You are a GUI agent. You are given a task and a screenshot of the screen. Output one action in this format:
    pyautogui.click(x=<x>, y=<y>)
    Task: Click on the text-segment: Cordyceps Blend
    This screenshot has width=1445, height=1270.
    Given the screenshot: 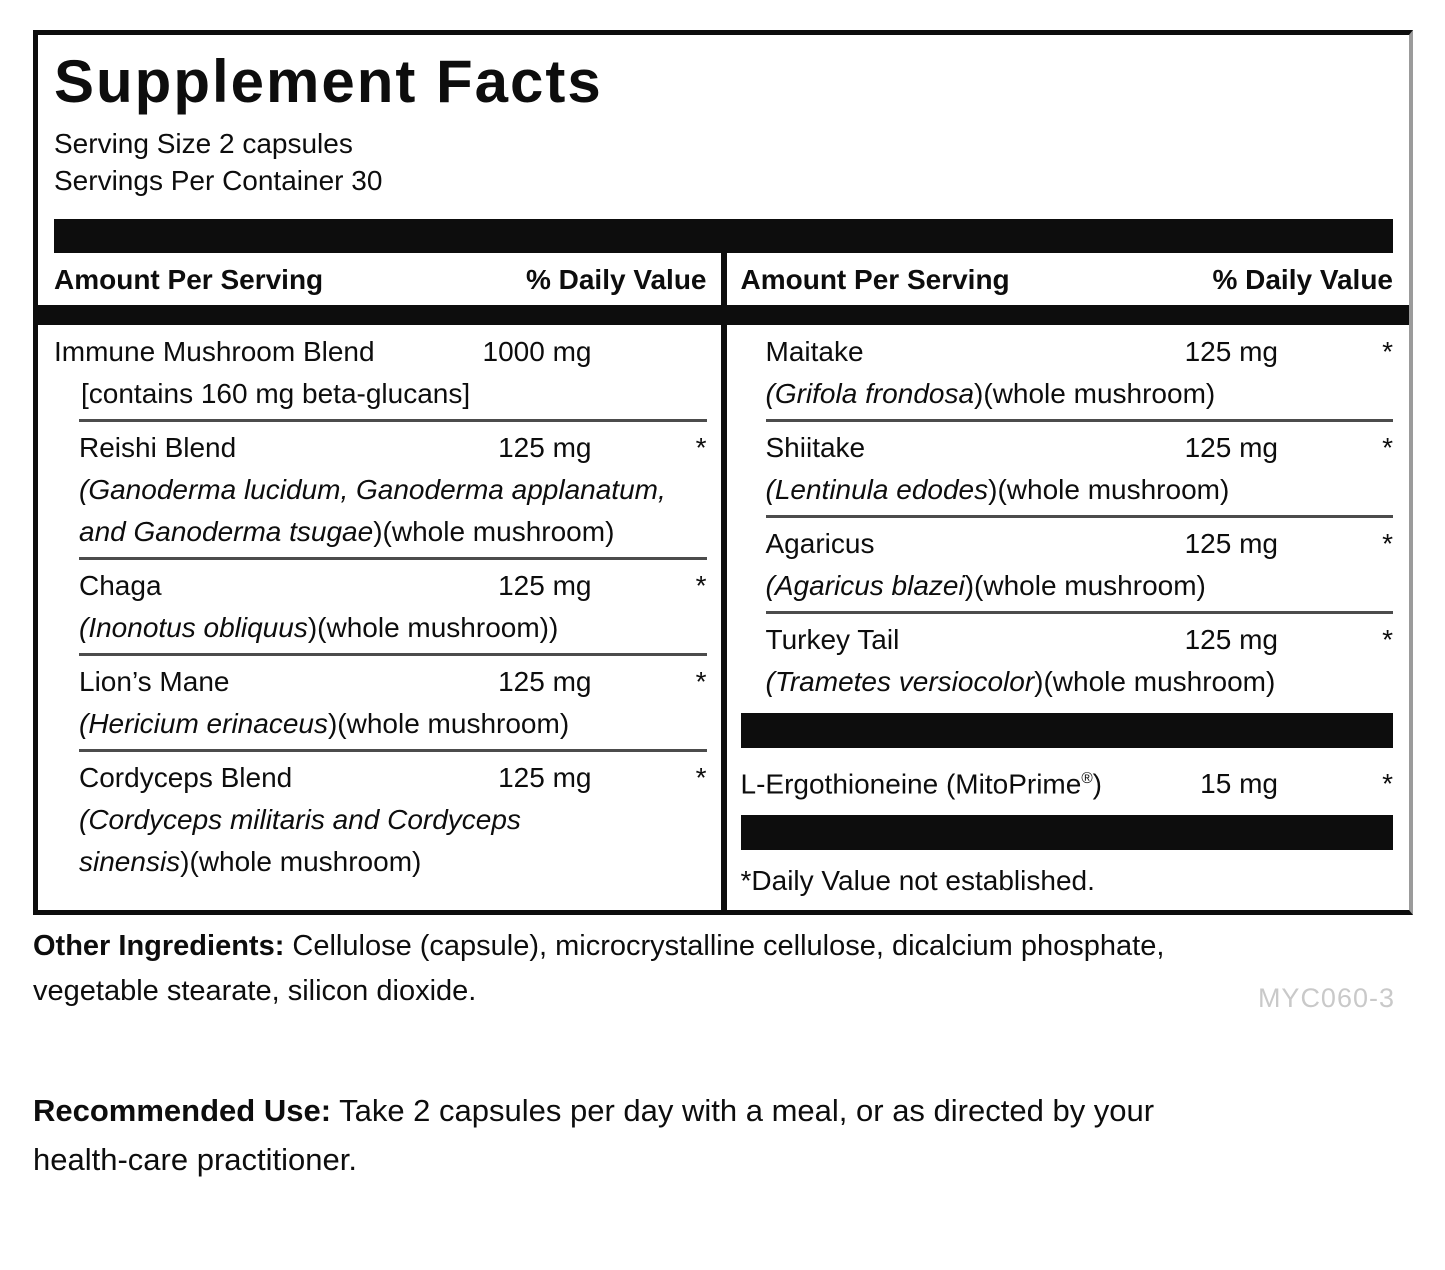 What is the action you would take?
    pyautogui.click(x=186, y=777)
    